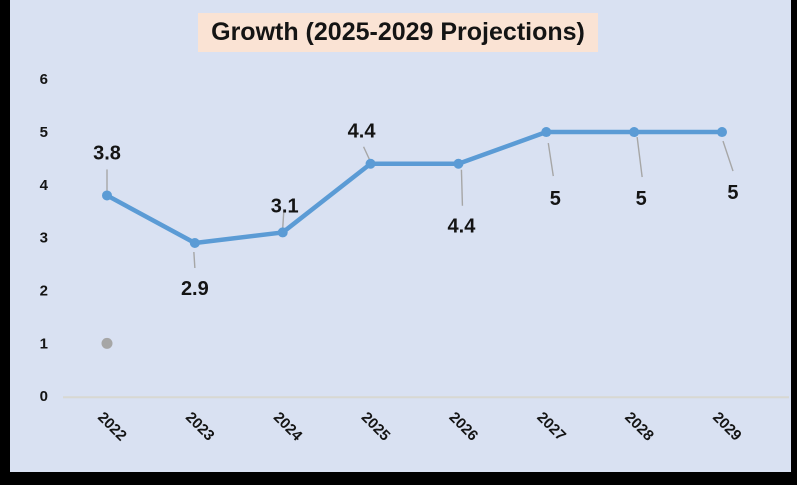  Describe the element at coordinates (398, 32) in the screenshot. I see `chart-title: Growth (2025-2029 Projections)` at that location.